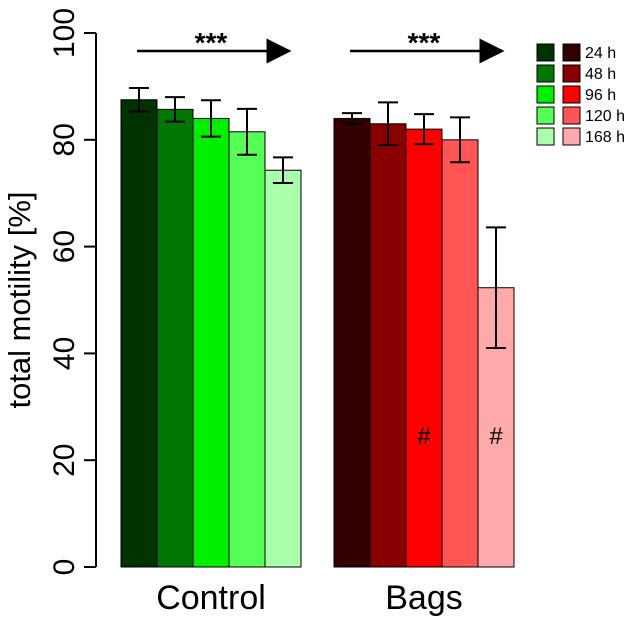  I want to click on y-axis-label: total motility [%], so click(19, 299).